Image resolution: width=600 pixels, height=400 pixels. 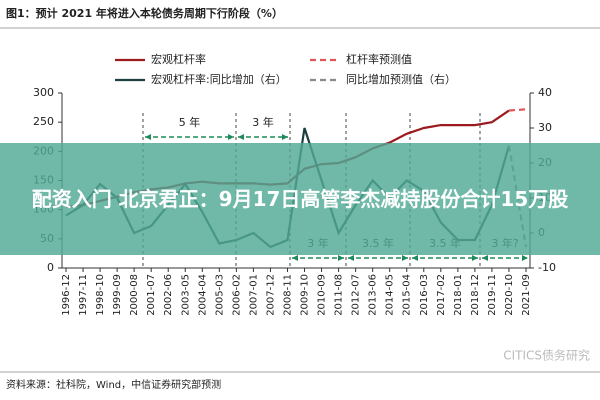 I want to click on x-tick-label: 2020-10, so click(x=509, y=295).